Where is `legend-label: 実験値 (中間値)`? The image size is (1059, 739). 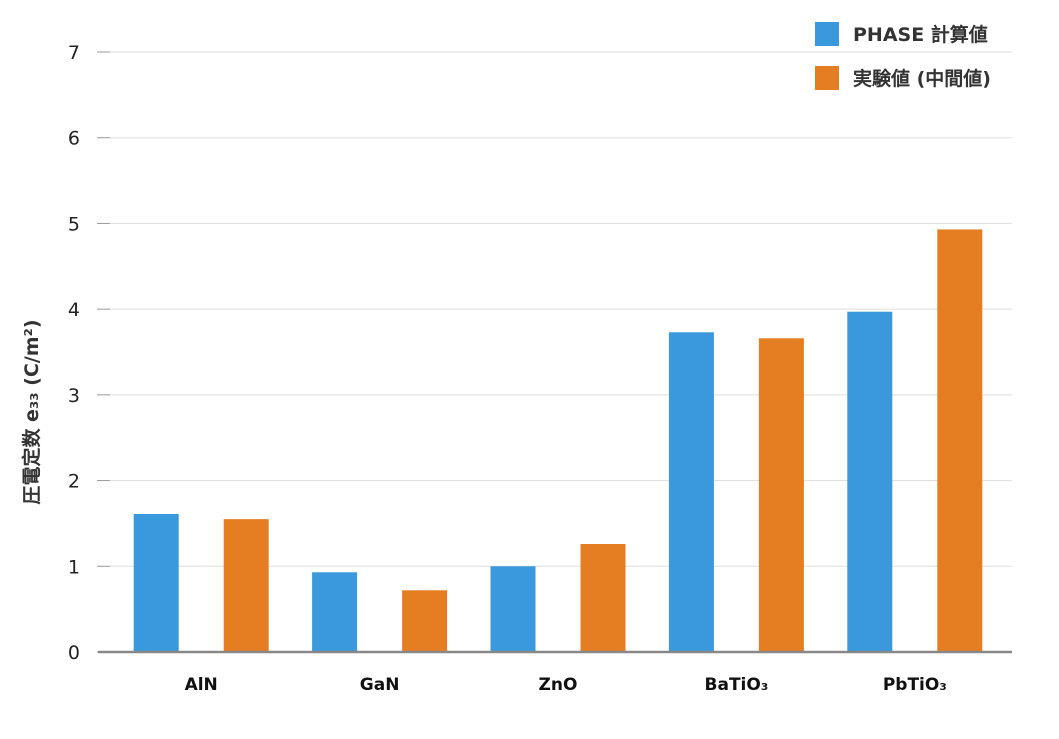 legend-label: 実験値 (中間値) is located at coordinates (922, 78).